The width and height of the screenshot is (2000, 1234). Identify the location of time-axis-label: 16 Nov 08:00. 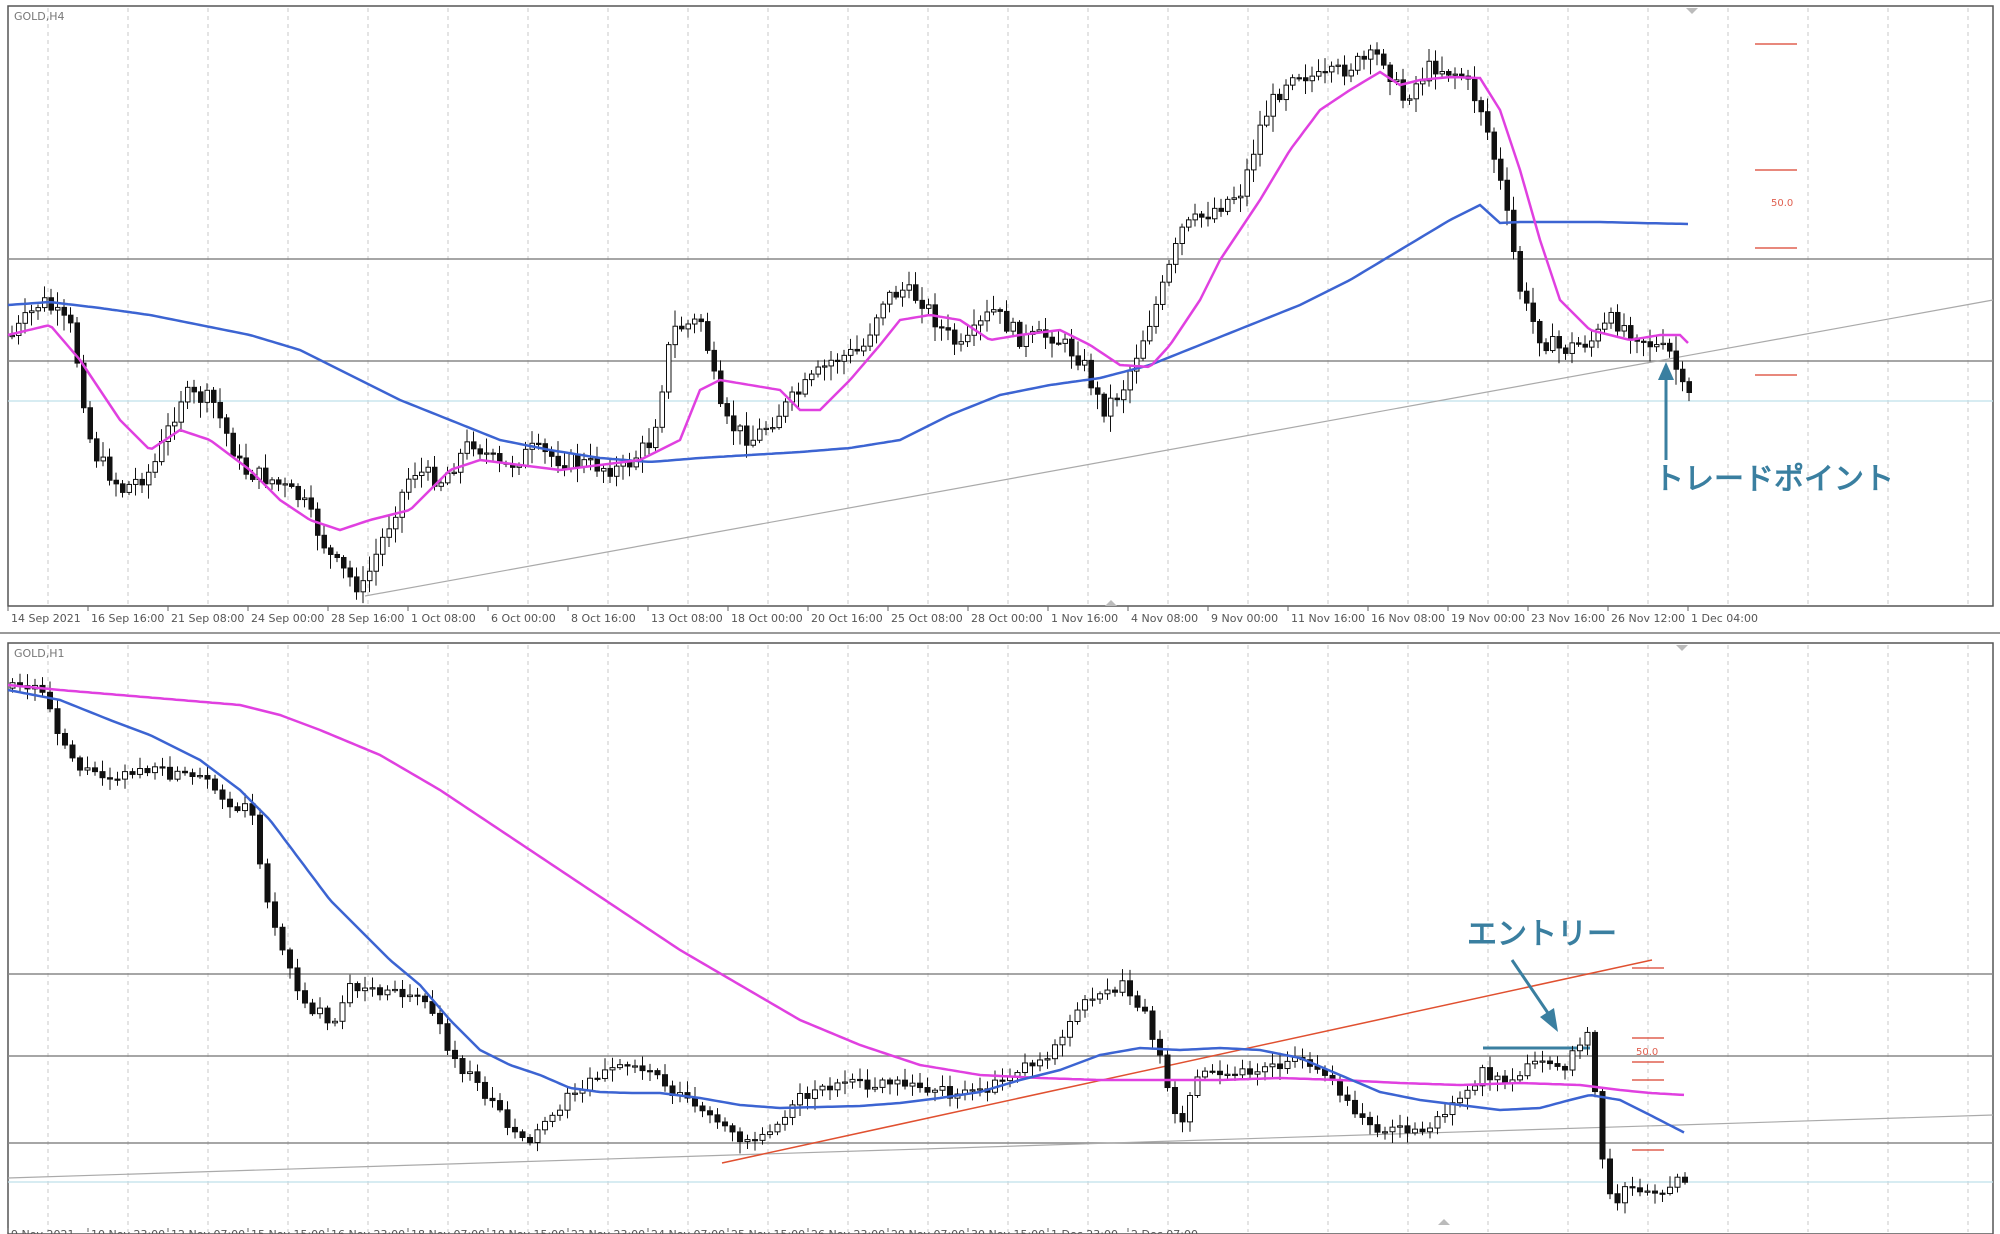
(1408, 618).